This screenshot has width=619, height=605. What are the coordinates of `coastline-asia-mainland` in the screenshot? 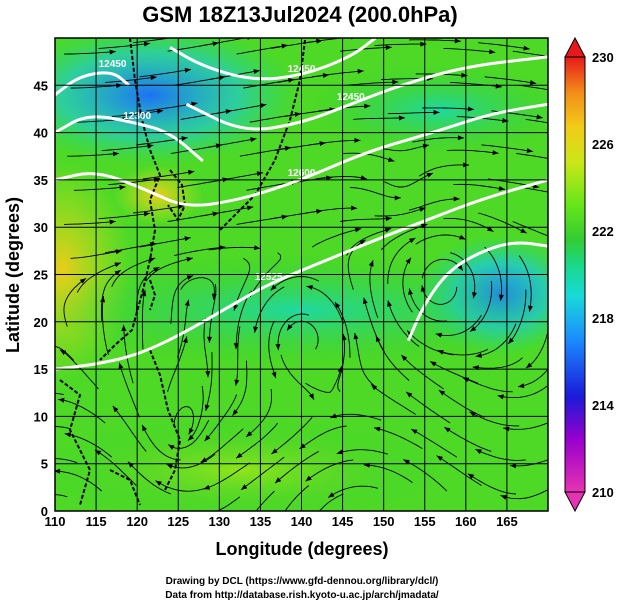 It's located at (130, 199).